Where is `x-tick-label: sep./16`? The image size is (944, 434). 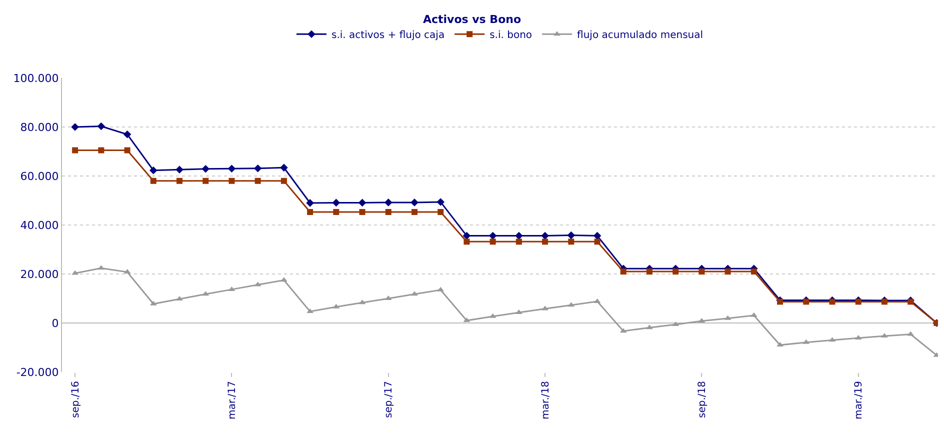
x-tick-label: sep./16 is located at coordinates (76, 399).